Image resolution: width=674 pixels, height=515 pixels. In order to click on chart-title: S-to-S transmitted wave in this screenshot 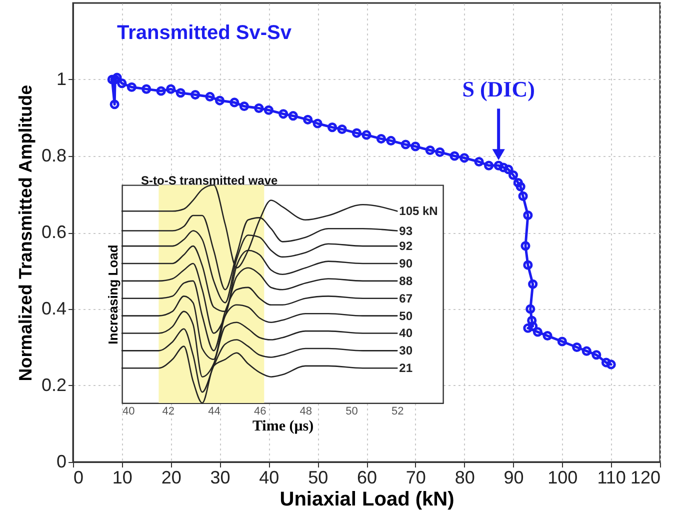, I will do `click(209, 180)`.